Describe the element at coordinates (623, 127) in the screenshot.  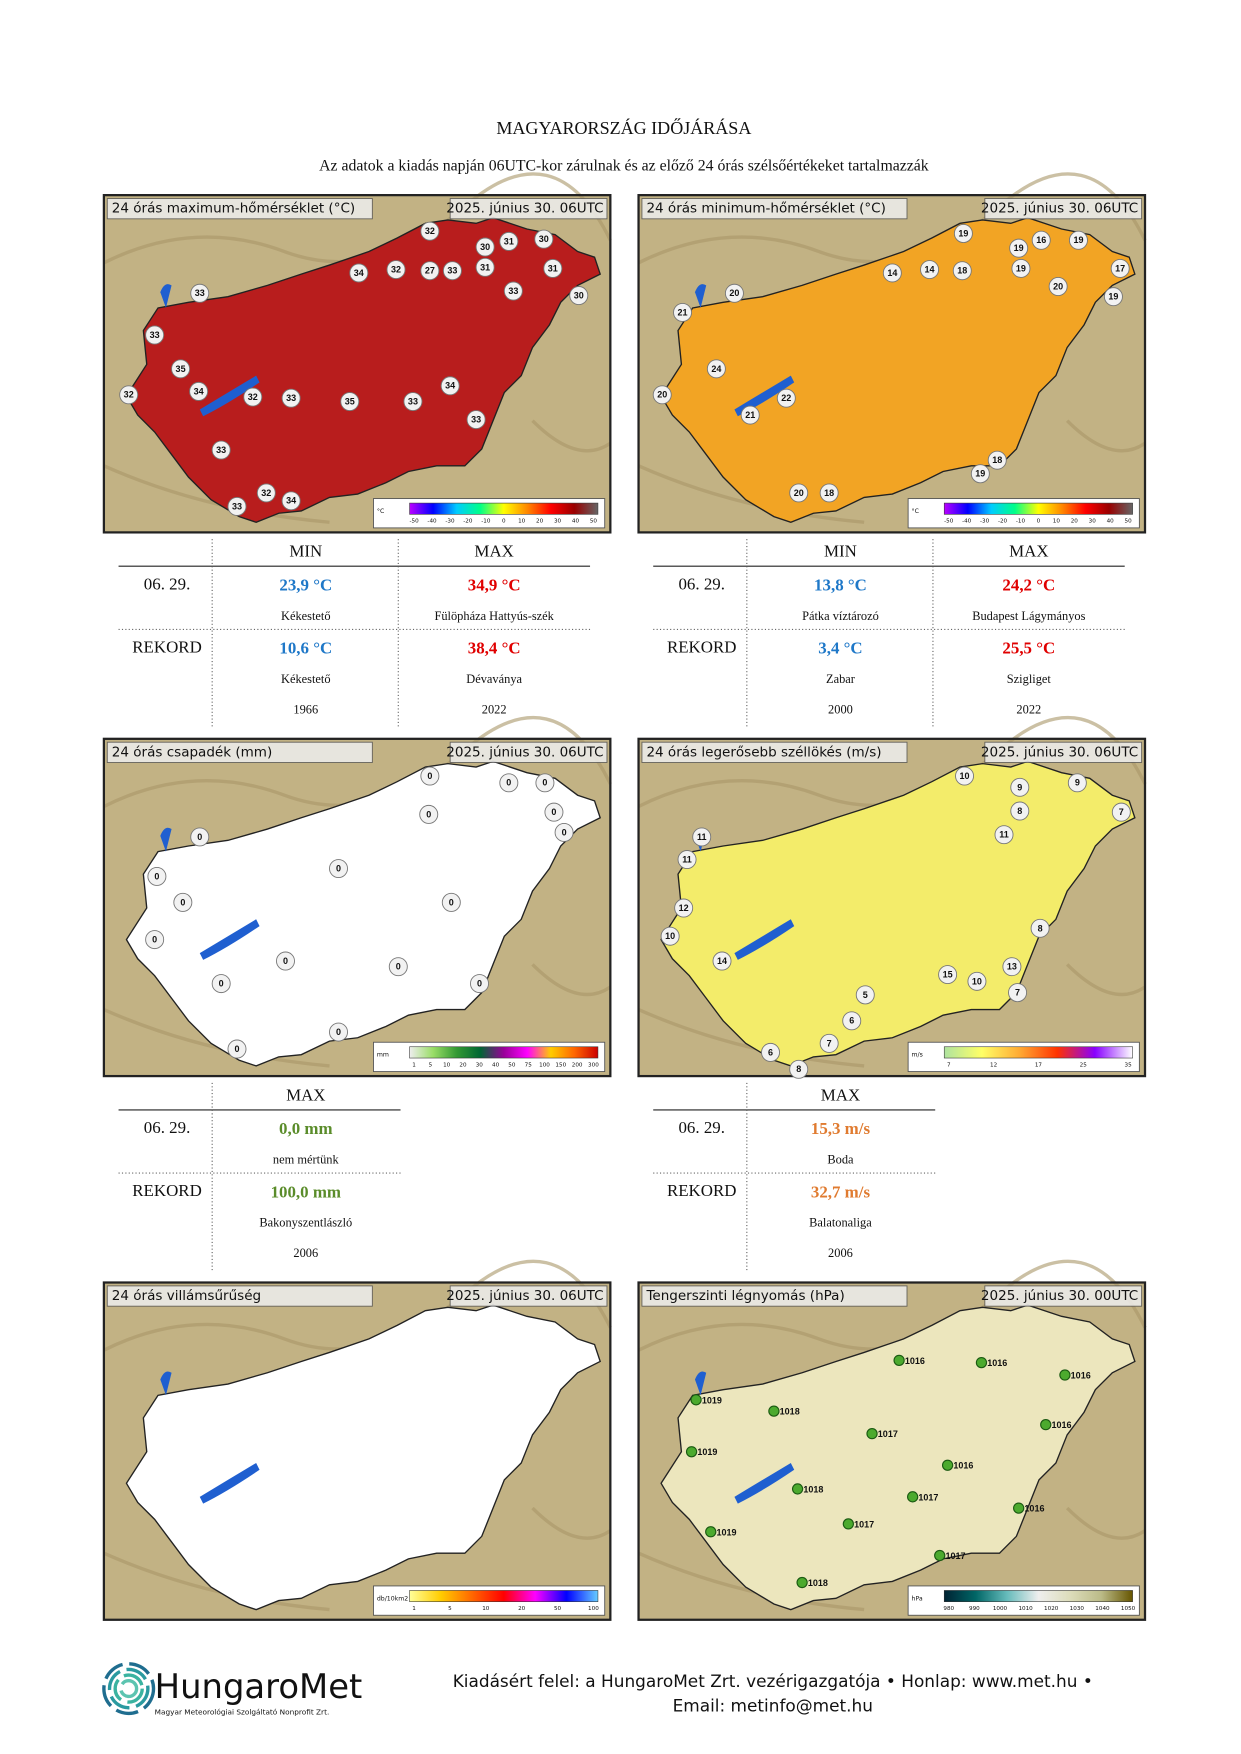
I see `page-title: MAGYARORSZÁG IDŐJÁRÁSA` at that location.